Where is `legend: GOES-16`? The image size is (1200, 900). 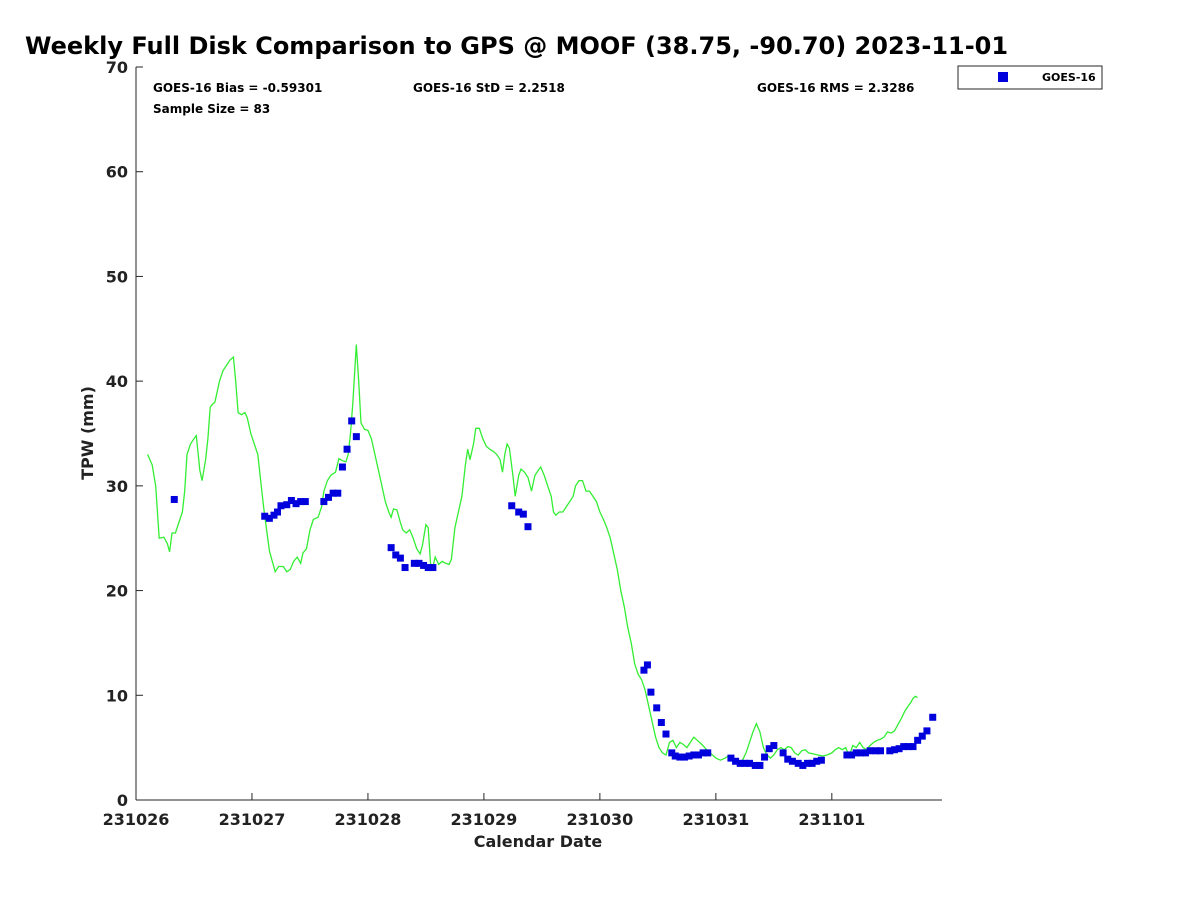 legend: GOES-16 is located at coordinates (1030, 77).